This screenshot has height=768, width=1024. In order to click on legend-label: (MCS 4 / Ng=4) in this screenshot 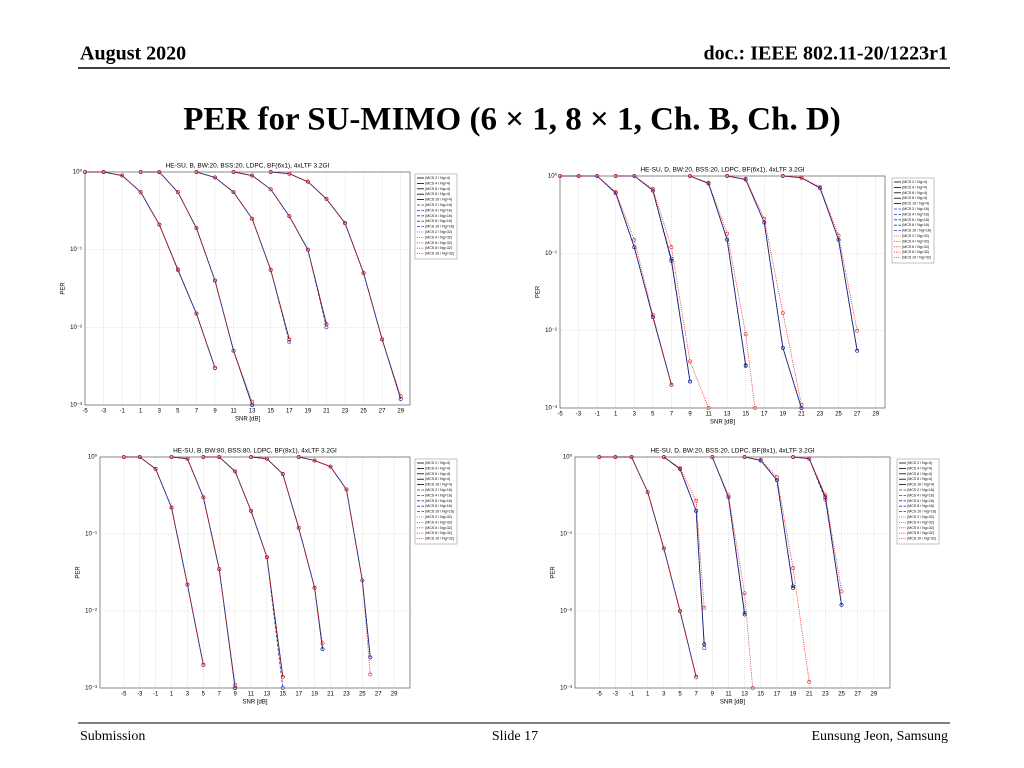, I will do `click(919, 468)`.